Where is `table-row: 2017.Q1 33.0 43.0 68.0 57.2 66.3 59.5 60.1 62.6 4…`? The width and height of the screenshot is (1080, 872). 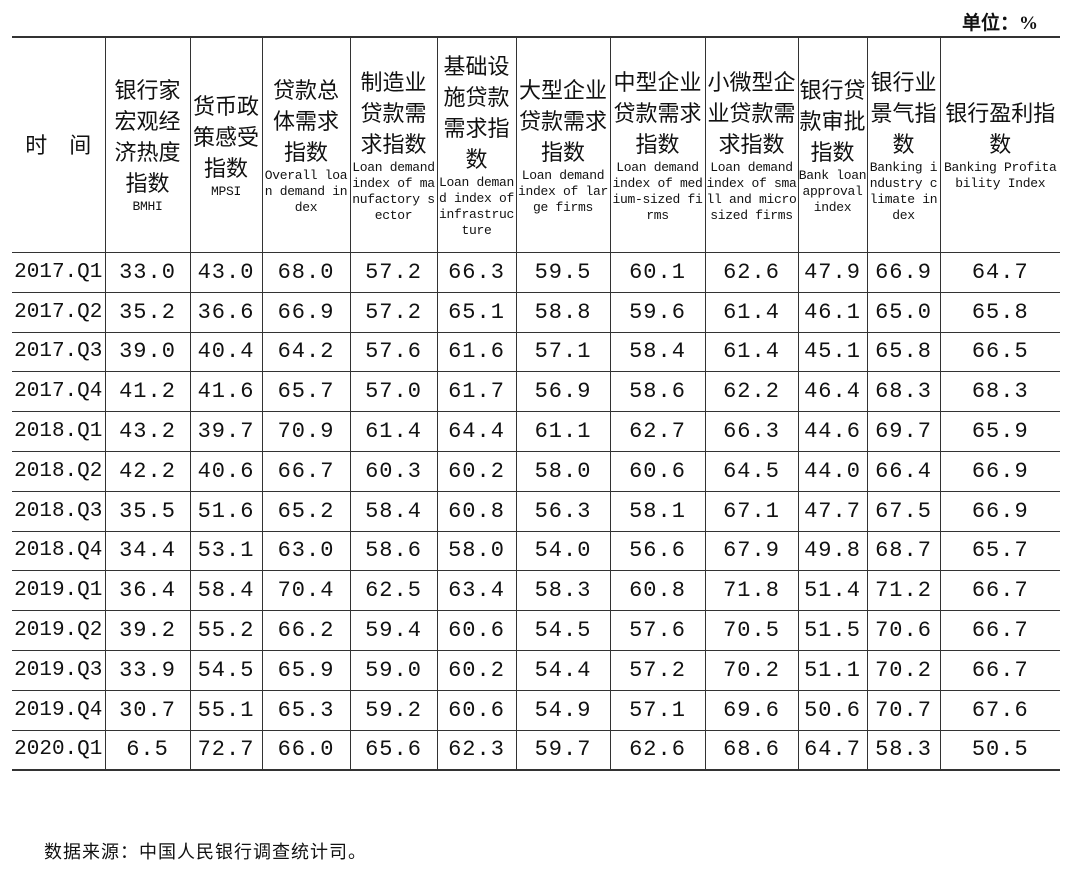 table-row: 2017.Q1 33.0 43.0 68.0 57.2 66.3 59.5 60.1 62.6 4… is located at coordinates (536, 272).